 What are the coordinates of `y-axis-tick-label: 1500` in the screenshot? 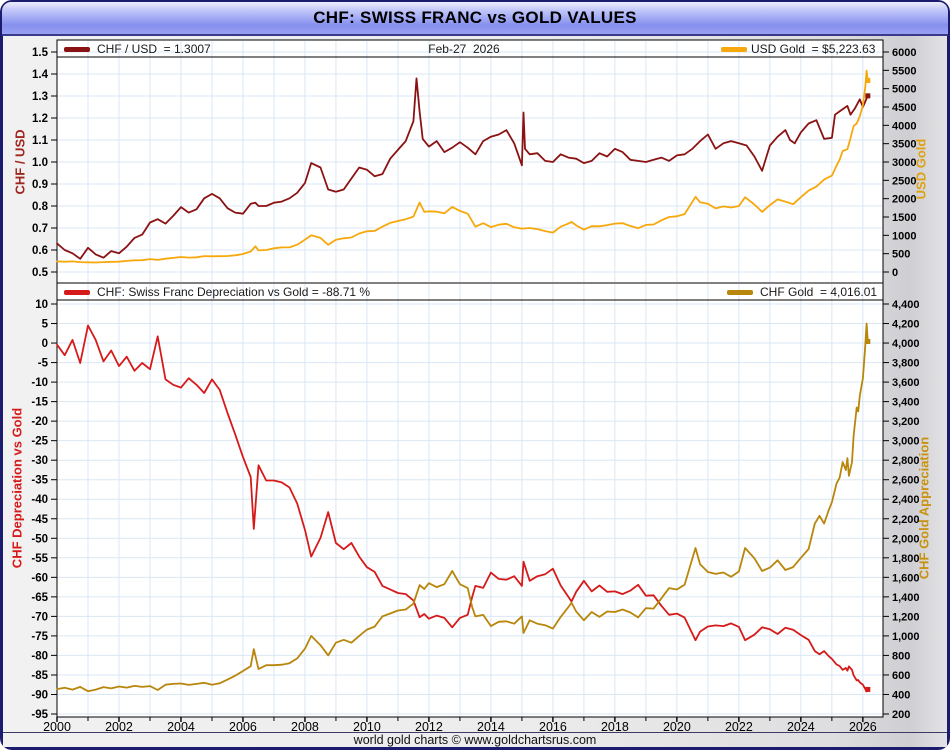 It's located at (904, 218).